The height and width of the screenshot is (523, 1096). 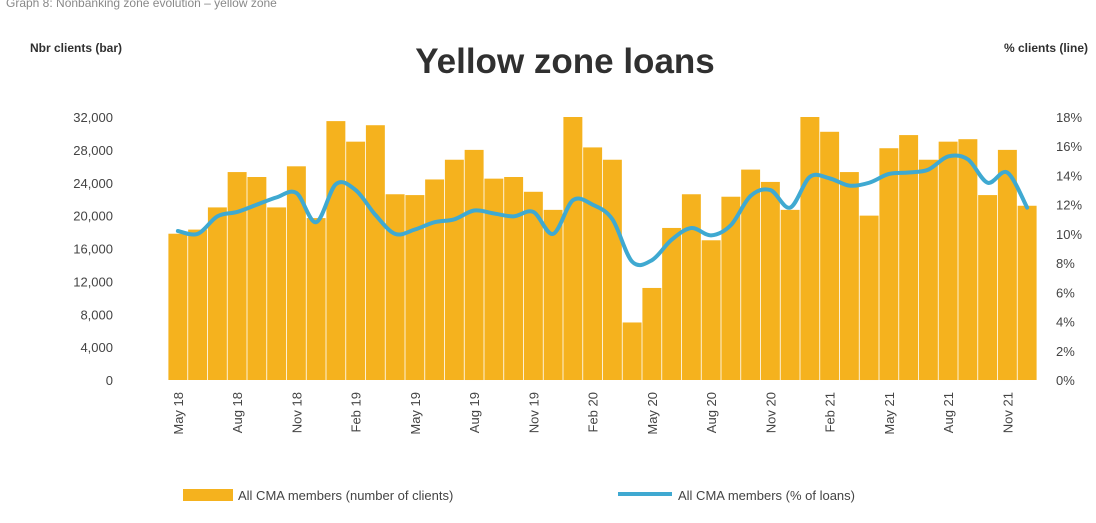 What do you see at coordinates (565, 61) in the screenshot?
I see `chart-title: Yellow zone loans` at bounding box center [565, 61].